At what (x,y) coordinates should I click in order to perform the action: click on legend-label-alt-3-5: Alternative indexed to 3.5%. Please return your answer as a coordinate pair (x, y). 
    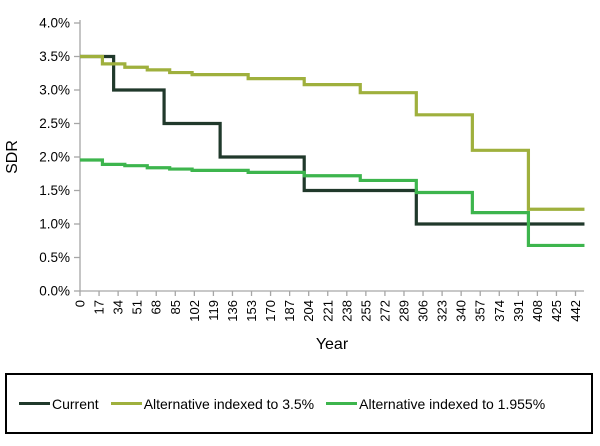
    Looking at the image, I should click on (229, 403).